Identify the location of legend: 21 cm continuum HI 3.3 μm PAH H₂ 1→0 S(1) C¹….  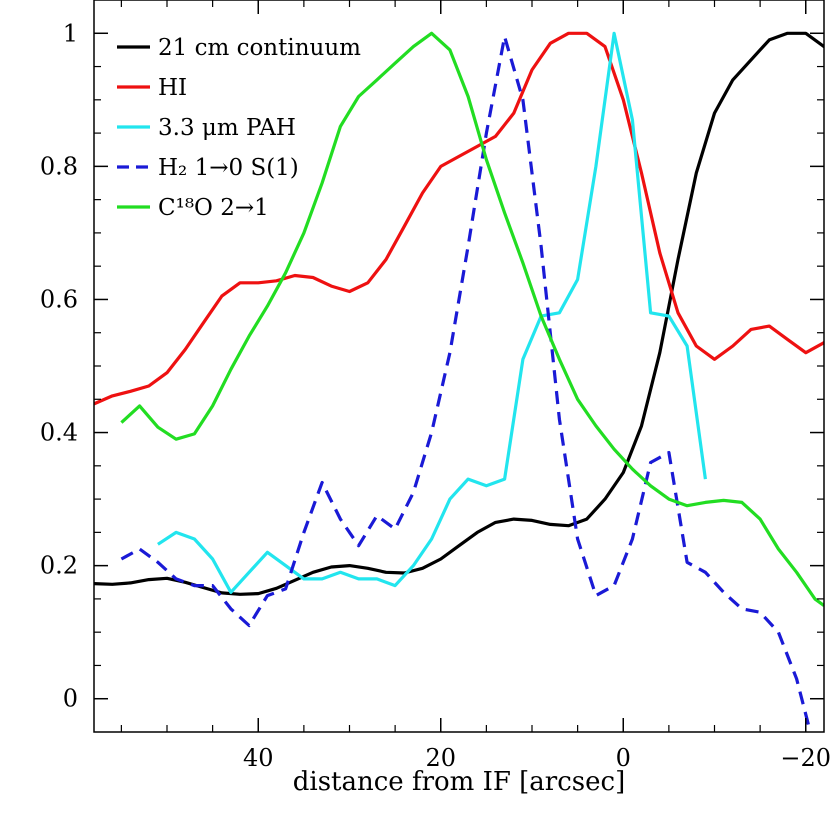
(239, 128).